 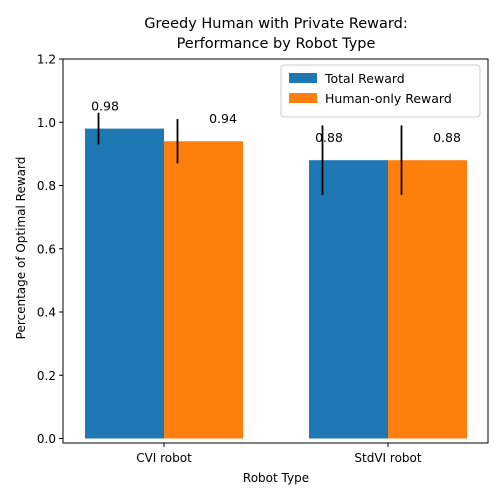 What do you see at coordinates (387, 458) in the screenshot?
I see `x-tick-label-1: StdVI robot` at bounding box center [387, 458].